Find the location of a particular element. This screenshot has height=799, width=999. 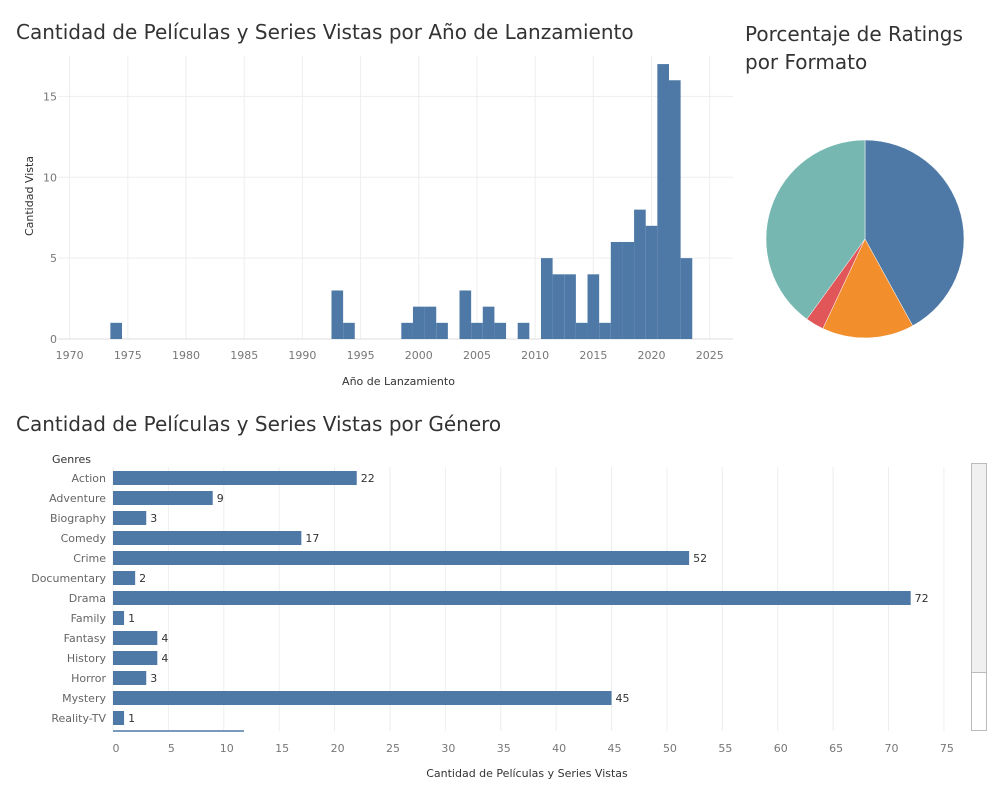

category-label: Comedy is located at coordinates (84, 538).